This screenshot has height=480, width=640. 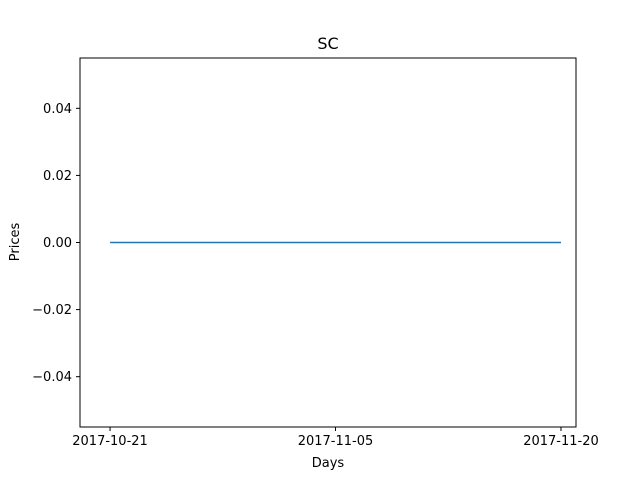 What do you see at coordinates (57, 109) in the screenshot?
I see `y-tick-label: 0.04` at bounding box center [57, 109].